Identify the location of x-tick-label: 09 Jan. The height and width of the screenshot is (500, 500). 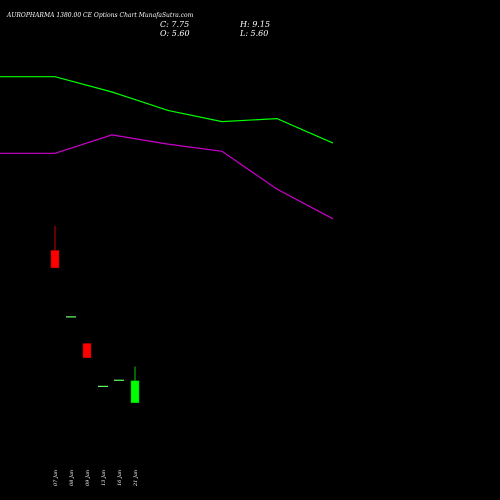
(88, 478).